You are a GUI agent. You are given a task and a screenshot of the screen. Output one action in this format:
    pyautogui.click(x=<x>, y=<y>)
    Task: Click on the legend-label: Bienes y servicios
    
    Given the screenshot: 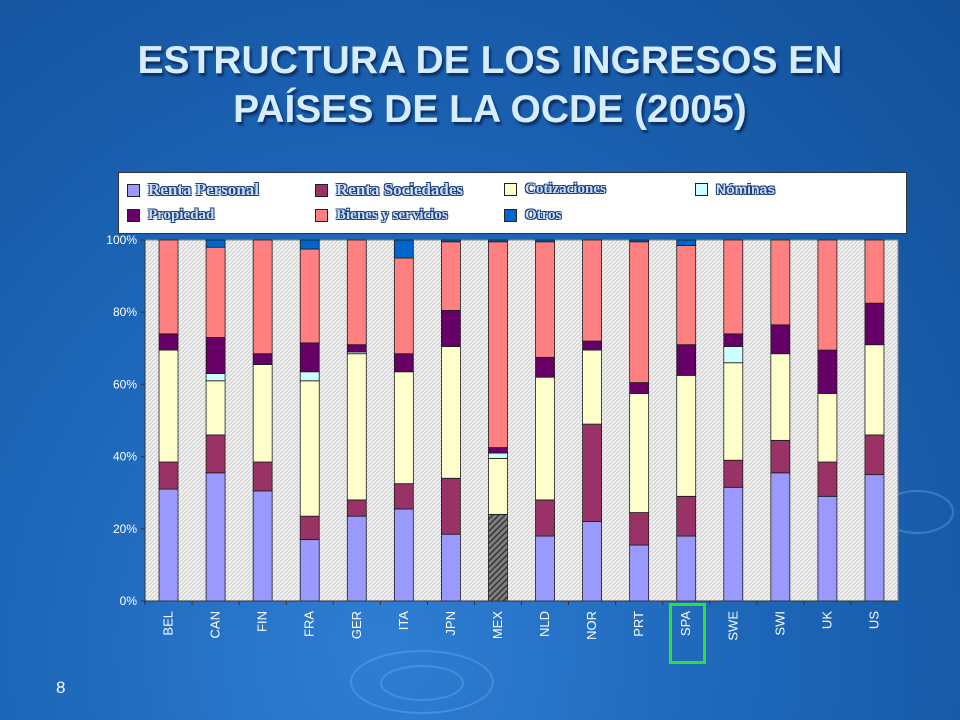 What is the action you would take?
    pyautogui.click(x=392, y=215)
    